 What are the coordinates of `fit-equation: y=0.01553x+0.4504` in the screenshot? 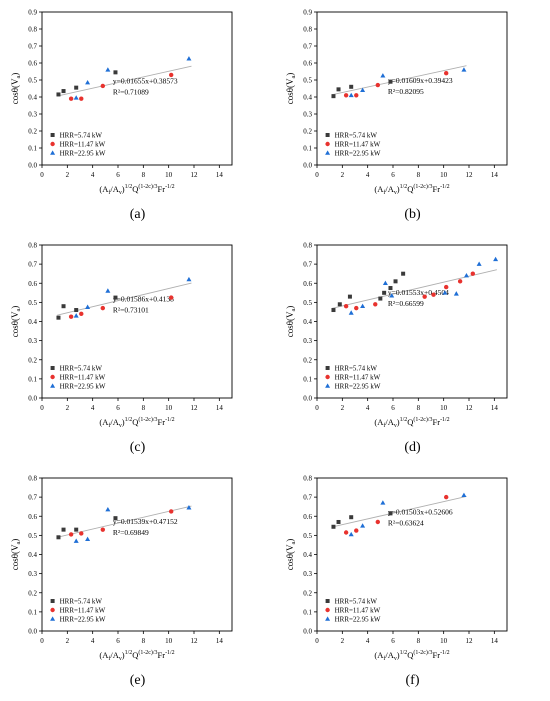 It's located at (418, 292).